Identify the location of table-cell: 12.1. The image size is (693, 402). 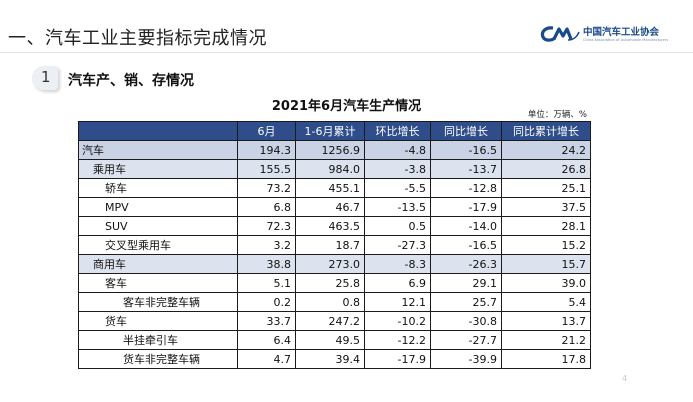
(397, 302).